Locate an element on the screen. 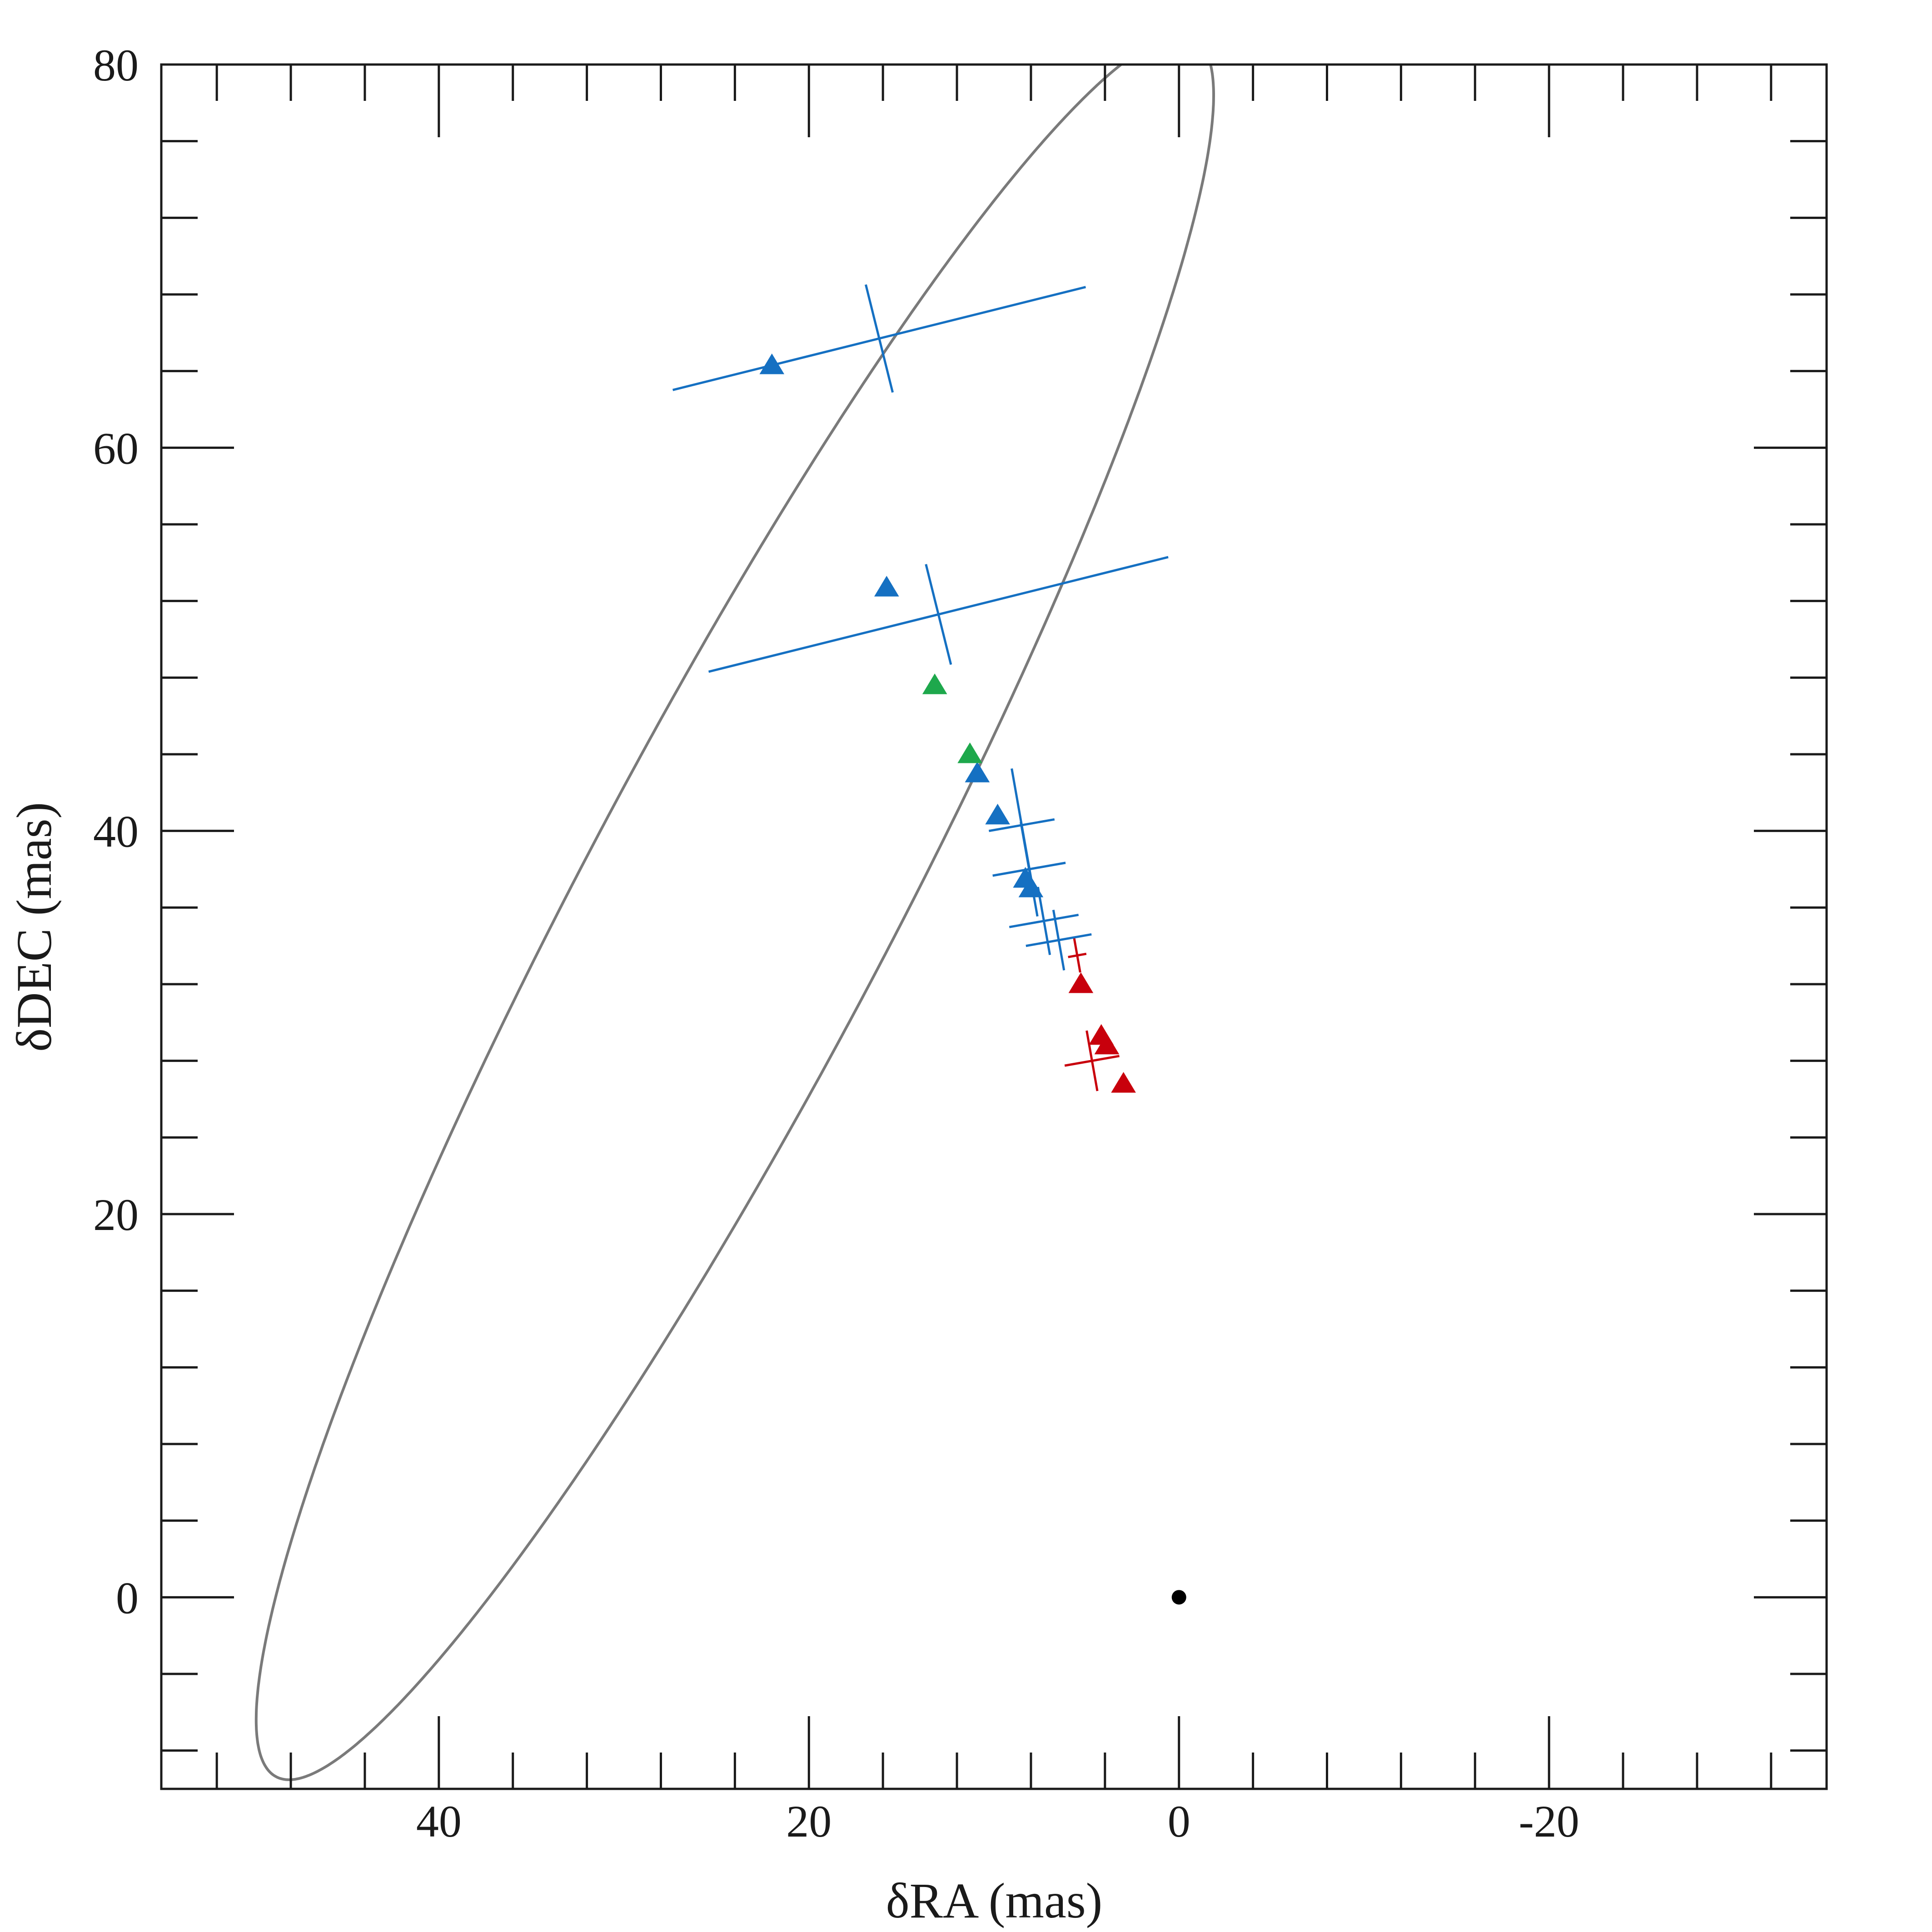 The image size is (1932, 1932). y-tick-label: 60 is located at coordinates (116, 448).